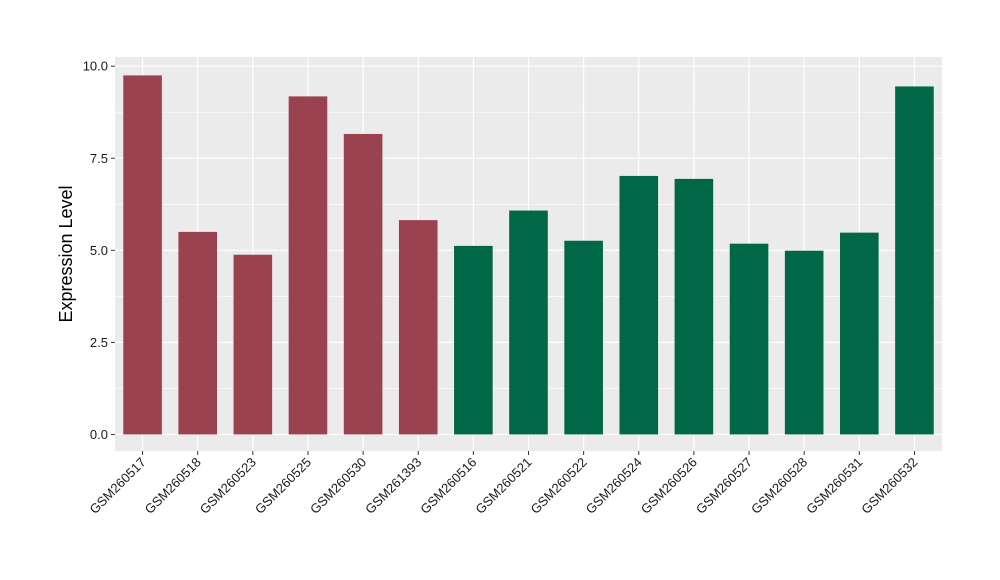  What do you see at coordinates (559, 486) in the screenshot?
I see `x-tick-label: GSM260522` at bounding box center [559, 486].